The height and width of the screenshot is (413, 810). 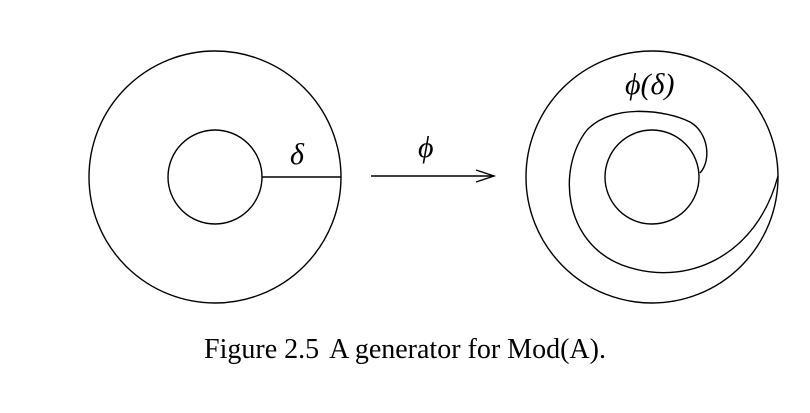 I want to click on phi-delta-label: ϕ(δ), so click(x=649, y=84).